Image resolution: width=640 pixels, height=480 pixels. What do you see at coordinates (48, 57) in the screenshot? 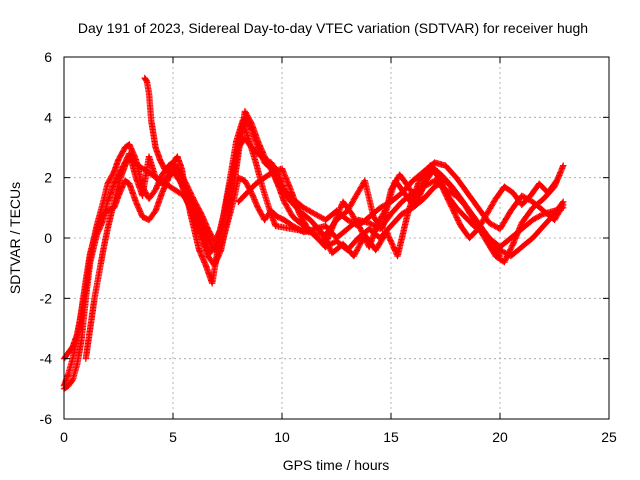
I see `y-tick-label: 6` at bounding box center [48, 57].